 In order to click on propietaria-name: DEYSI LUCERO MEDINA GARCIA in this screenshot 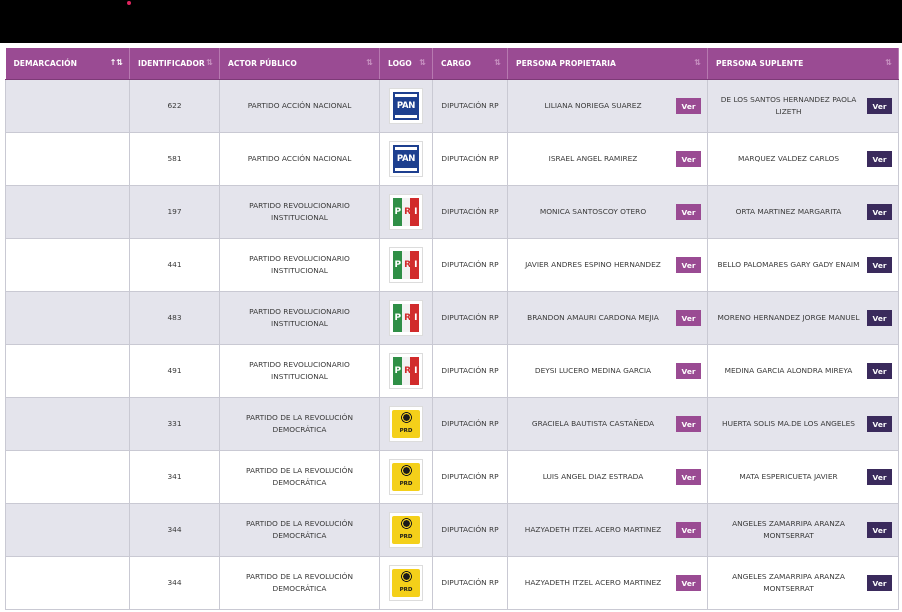, I will do `click(593, 370)`.